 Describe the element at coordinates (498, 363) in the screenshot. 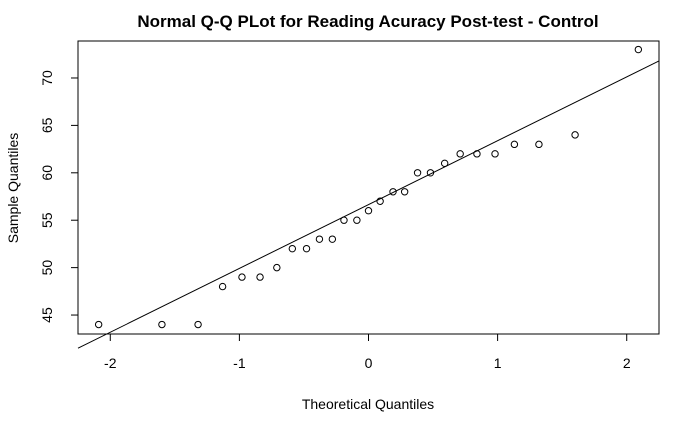

I see `x-tick-label: 1` at that location.